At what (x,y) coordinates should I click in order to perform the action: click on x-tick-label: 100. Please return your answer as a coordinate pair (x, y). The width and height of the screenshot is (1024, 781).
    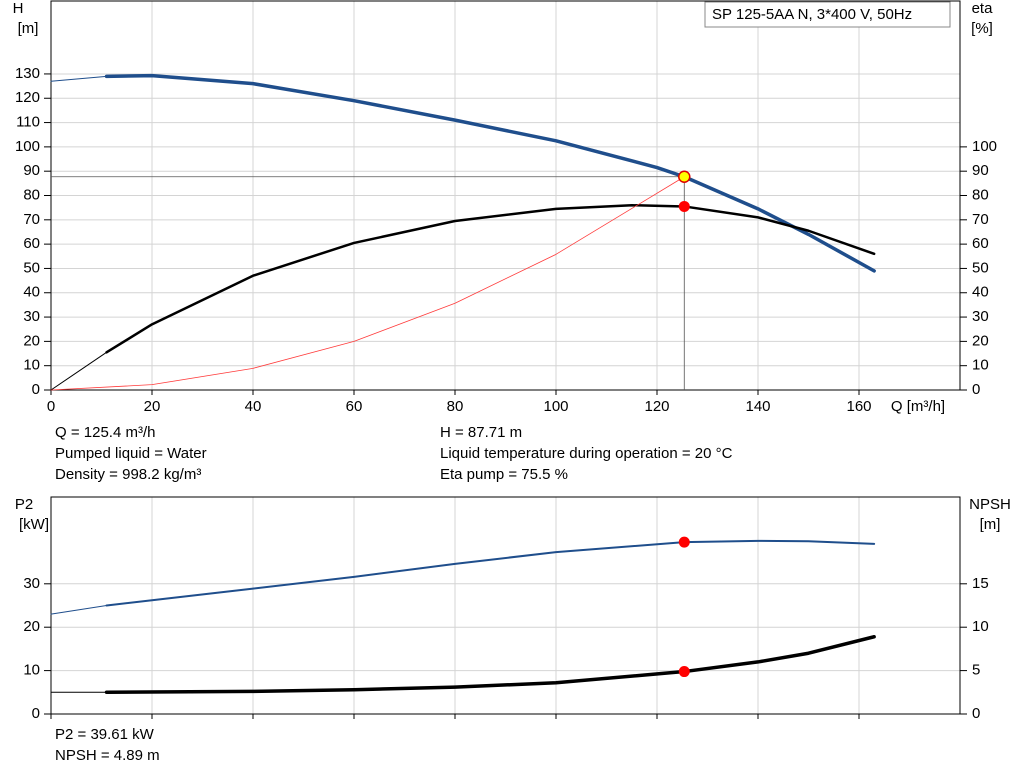
    Looking at the image, I should click on (555, 406).